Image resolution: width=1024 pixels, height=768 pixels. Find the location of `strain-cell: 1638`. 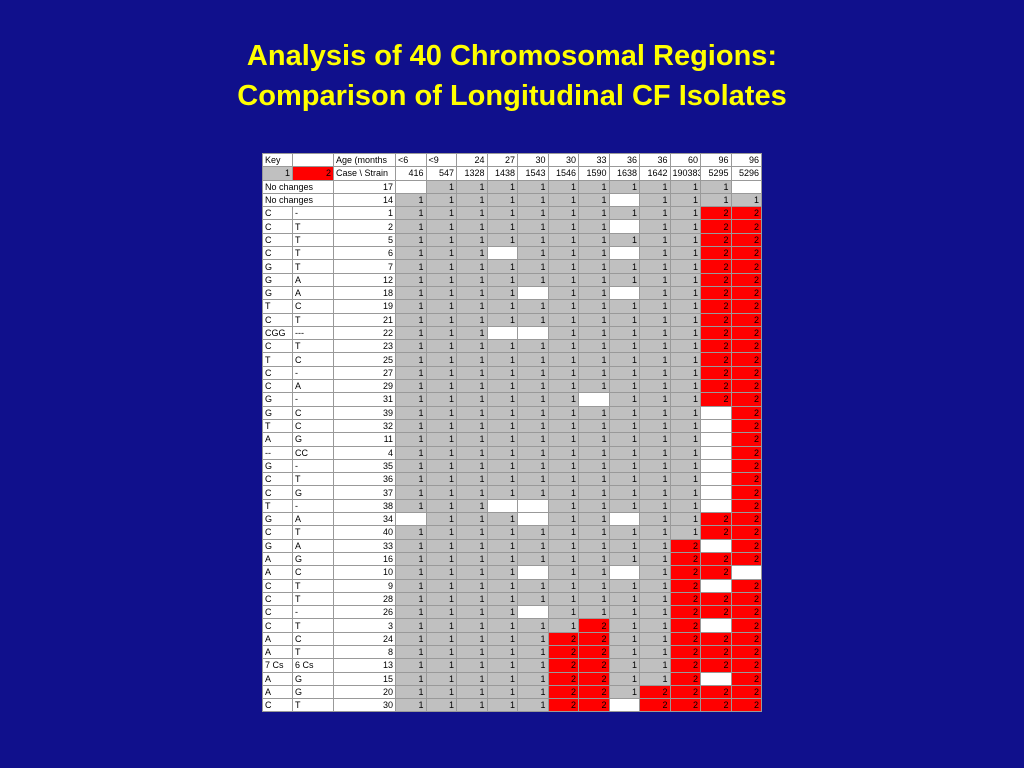

strain-cell: 1638 is located at coordinates (624, 173).